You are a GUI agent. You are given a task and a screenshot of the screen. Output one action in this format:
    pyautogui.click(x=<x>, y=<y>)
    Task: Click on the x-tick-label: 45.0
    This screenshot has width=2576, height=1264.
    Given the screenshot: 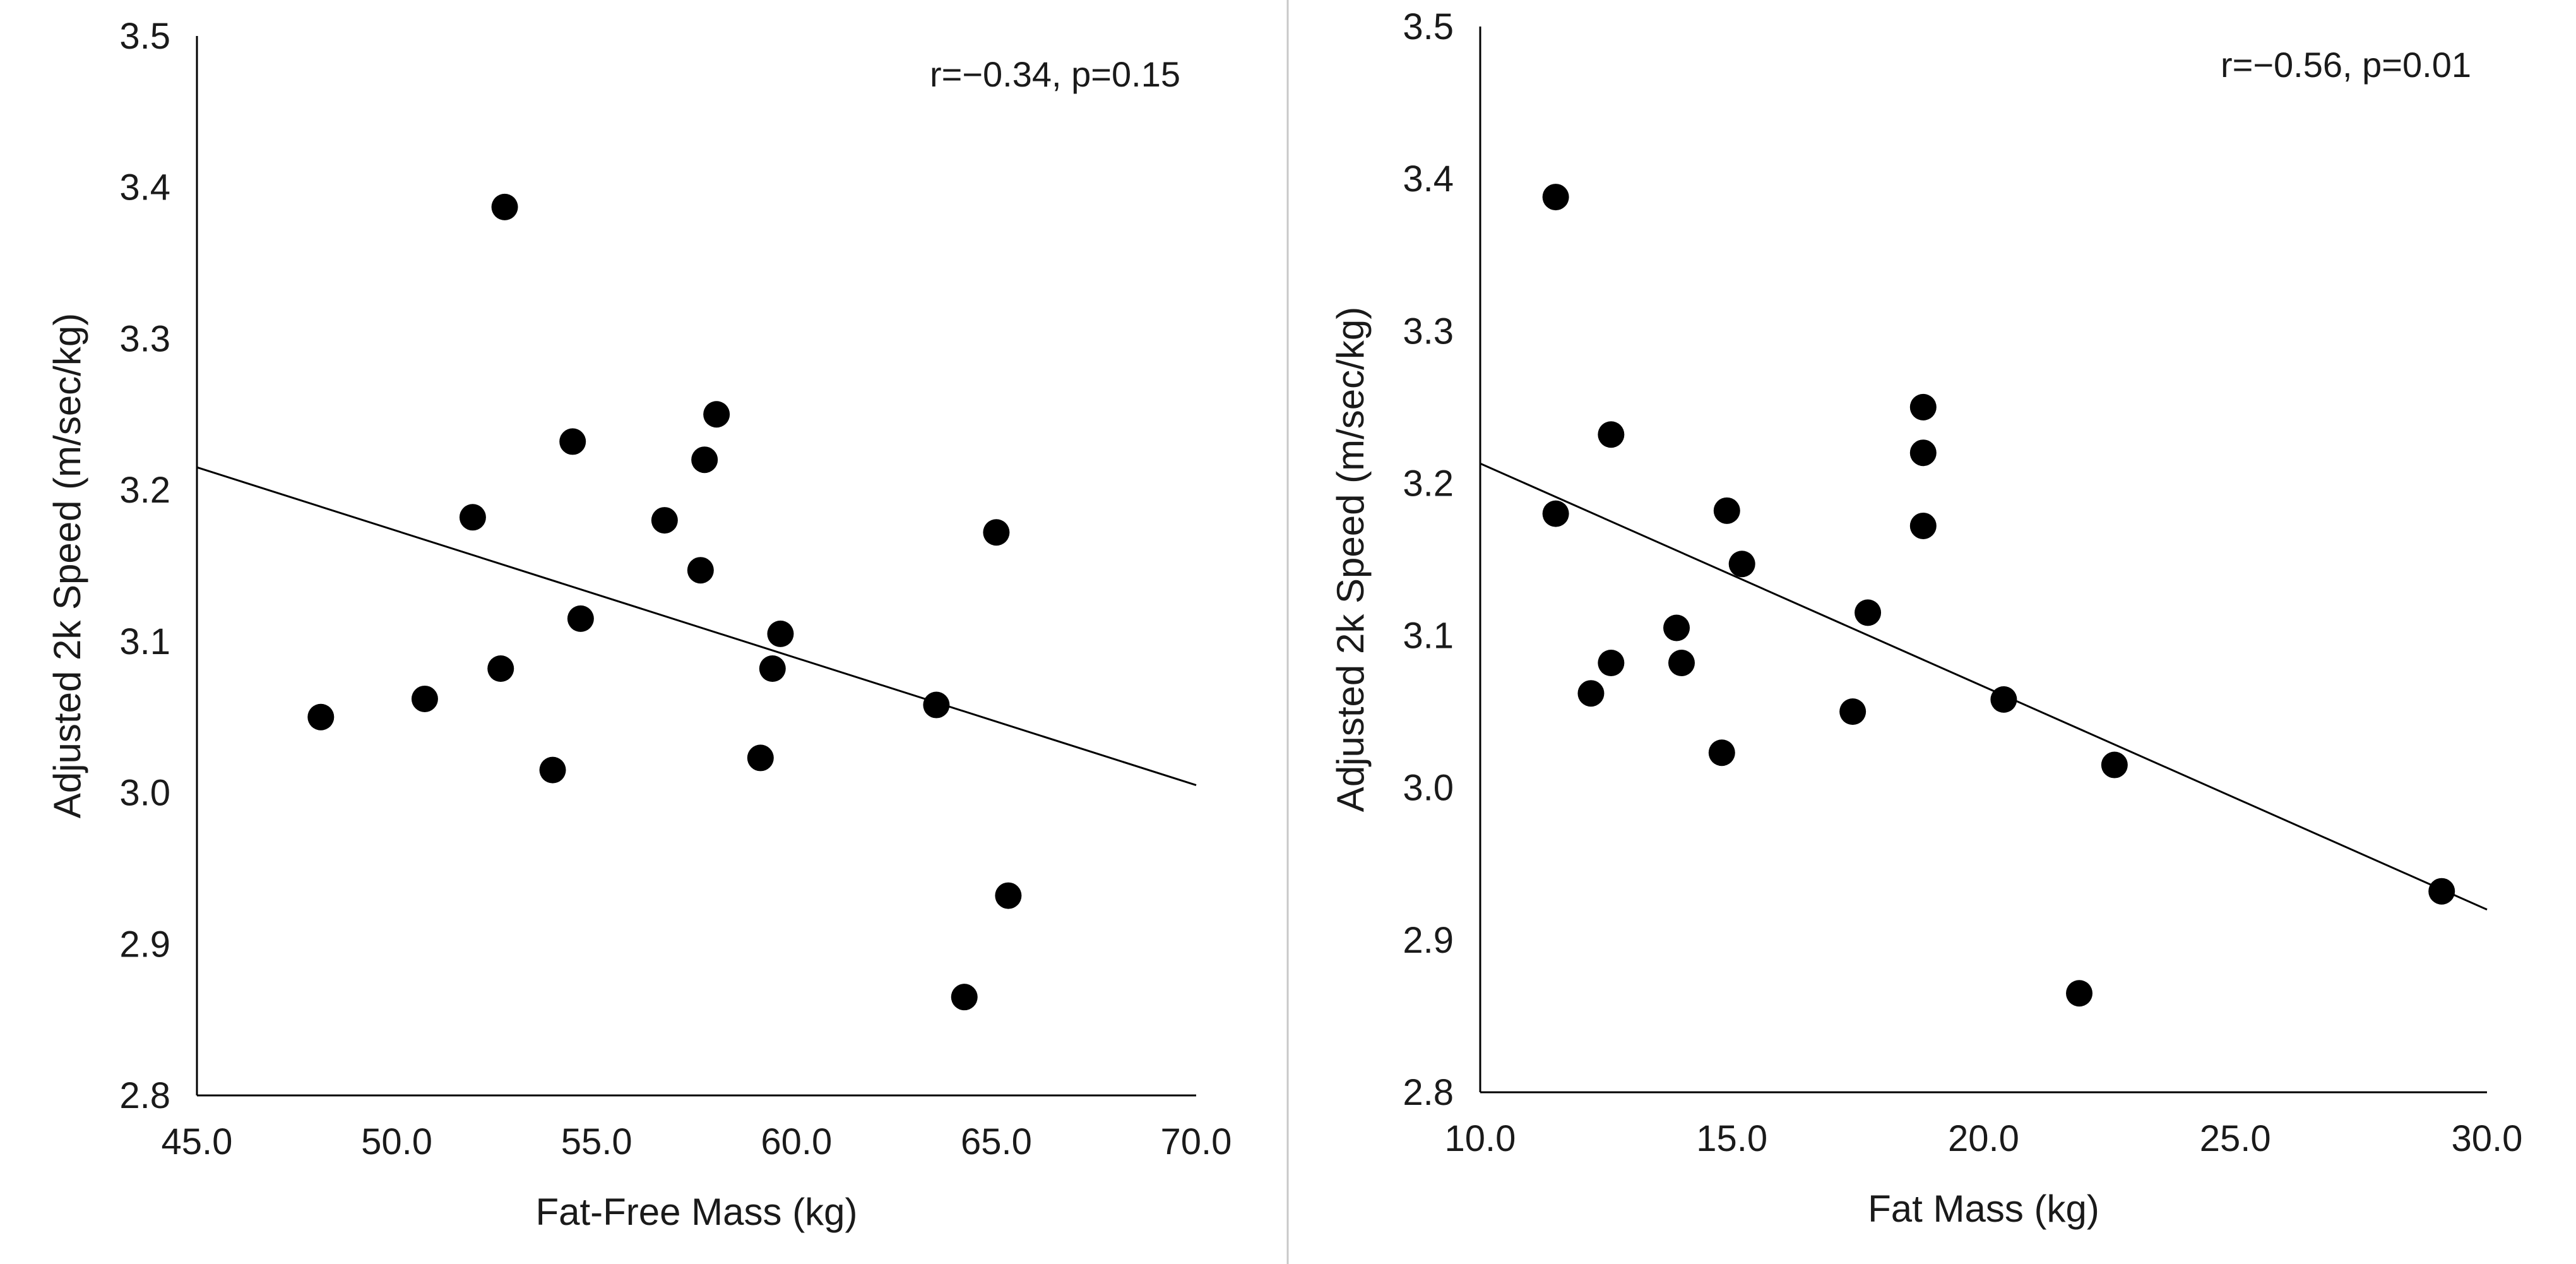 What is the action you would take?
    pyautogui.click(x=197, y=1141)
    